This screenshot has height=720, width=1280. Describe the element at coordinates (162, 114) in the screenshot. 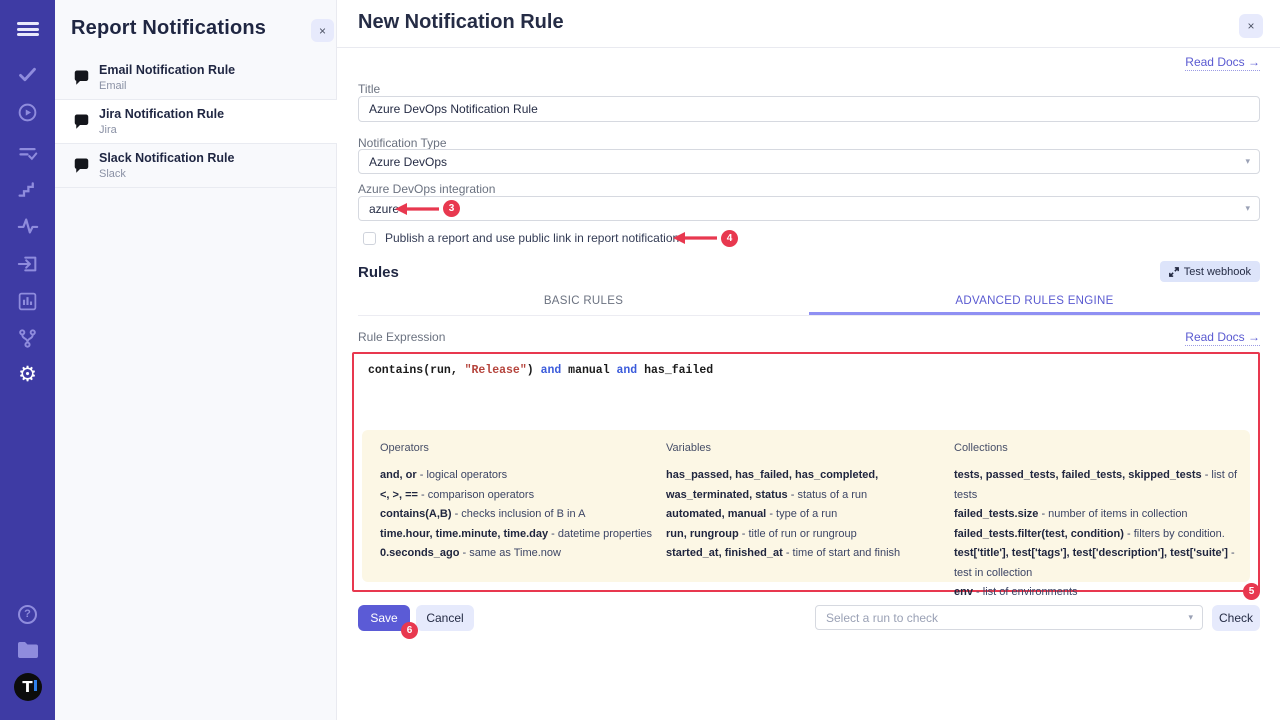

I see `rule-title: Jira Notification Rule` at that location.